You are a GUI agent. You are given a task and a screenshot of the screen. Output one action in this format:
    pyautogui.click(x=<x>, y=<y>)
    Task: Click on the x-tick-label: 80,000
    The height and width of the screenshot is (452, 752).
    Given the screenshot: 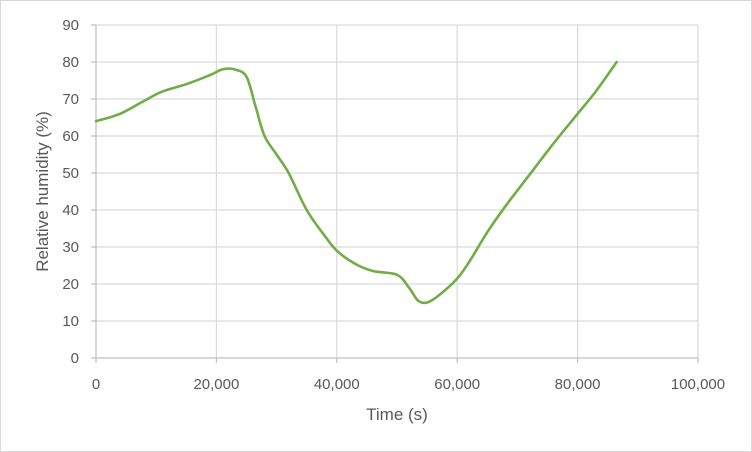 What is the action you would take?
    pyautogui.click(x=578, y=384)
    